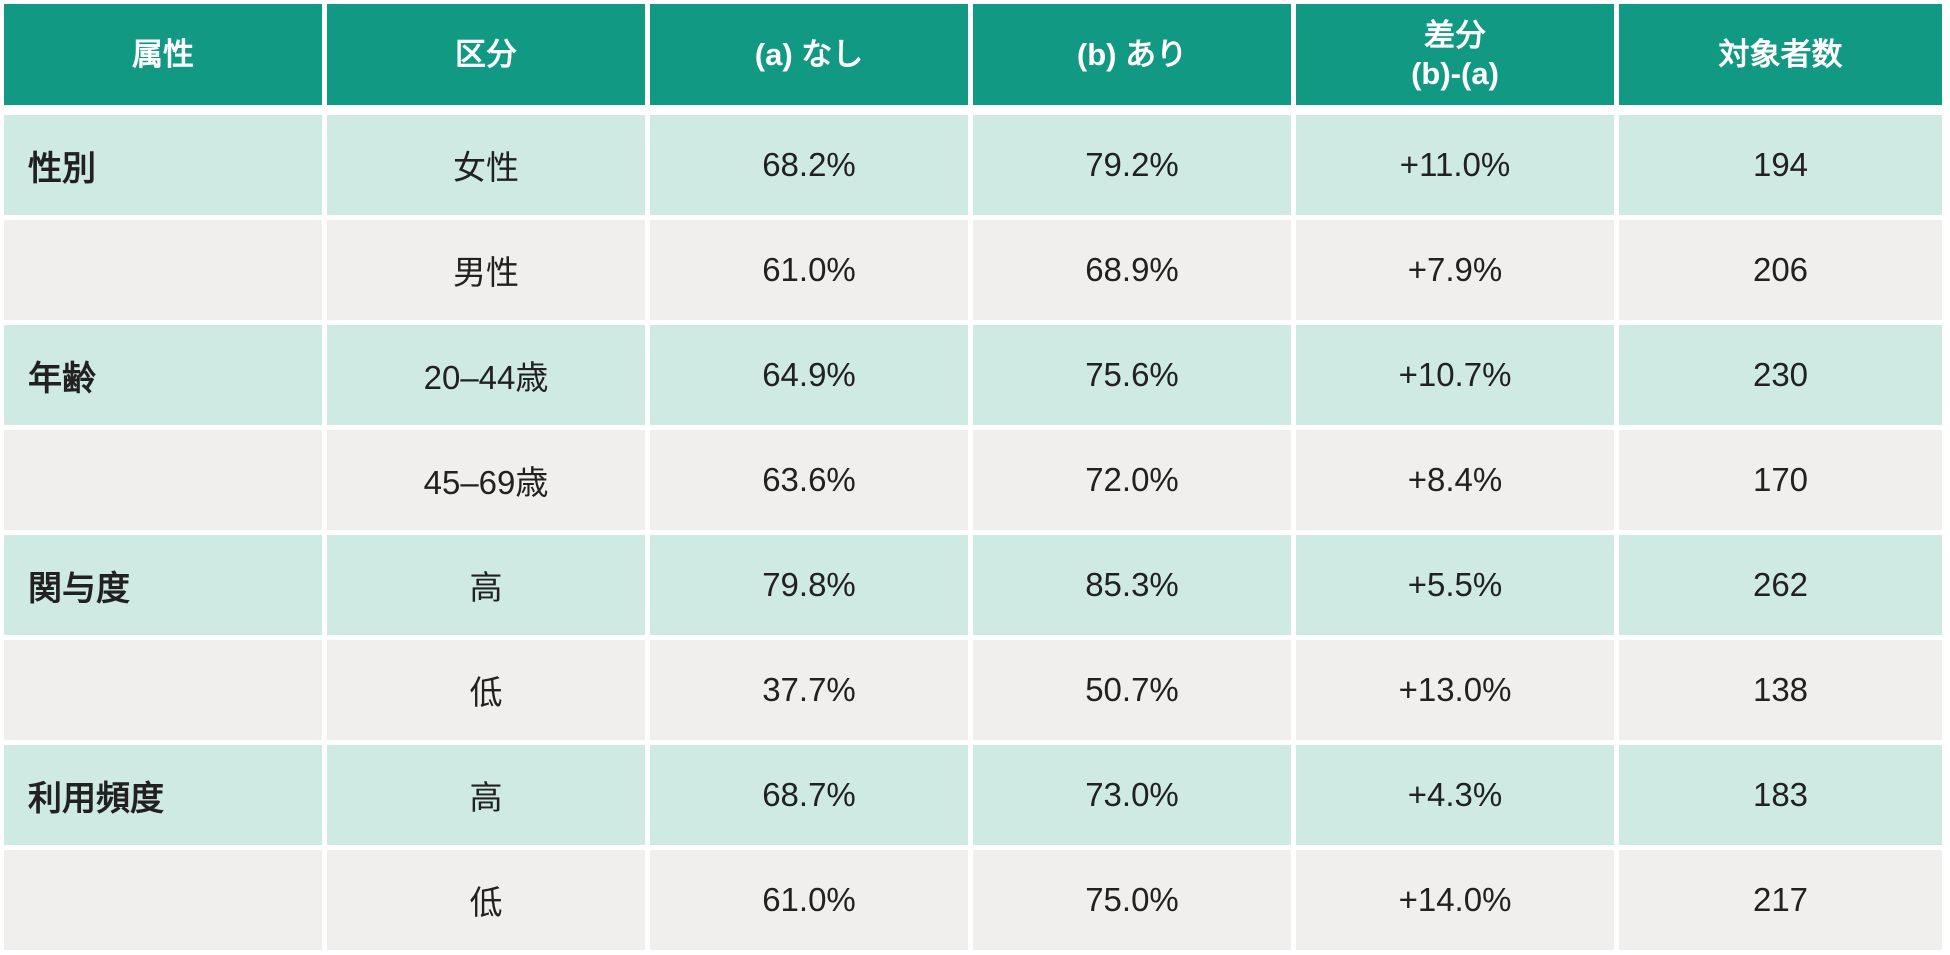  What do you see at coordinates (1457, 482) in the screenshot?
I see `diff-cell: +8.4%` at bounding box center [1457, 482].